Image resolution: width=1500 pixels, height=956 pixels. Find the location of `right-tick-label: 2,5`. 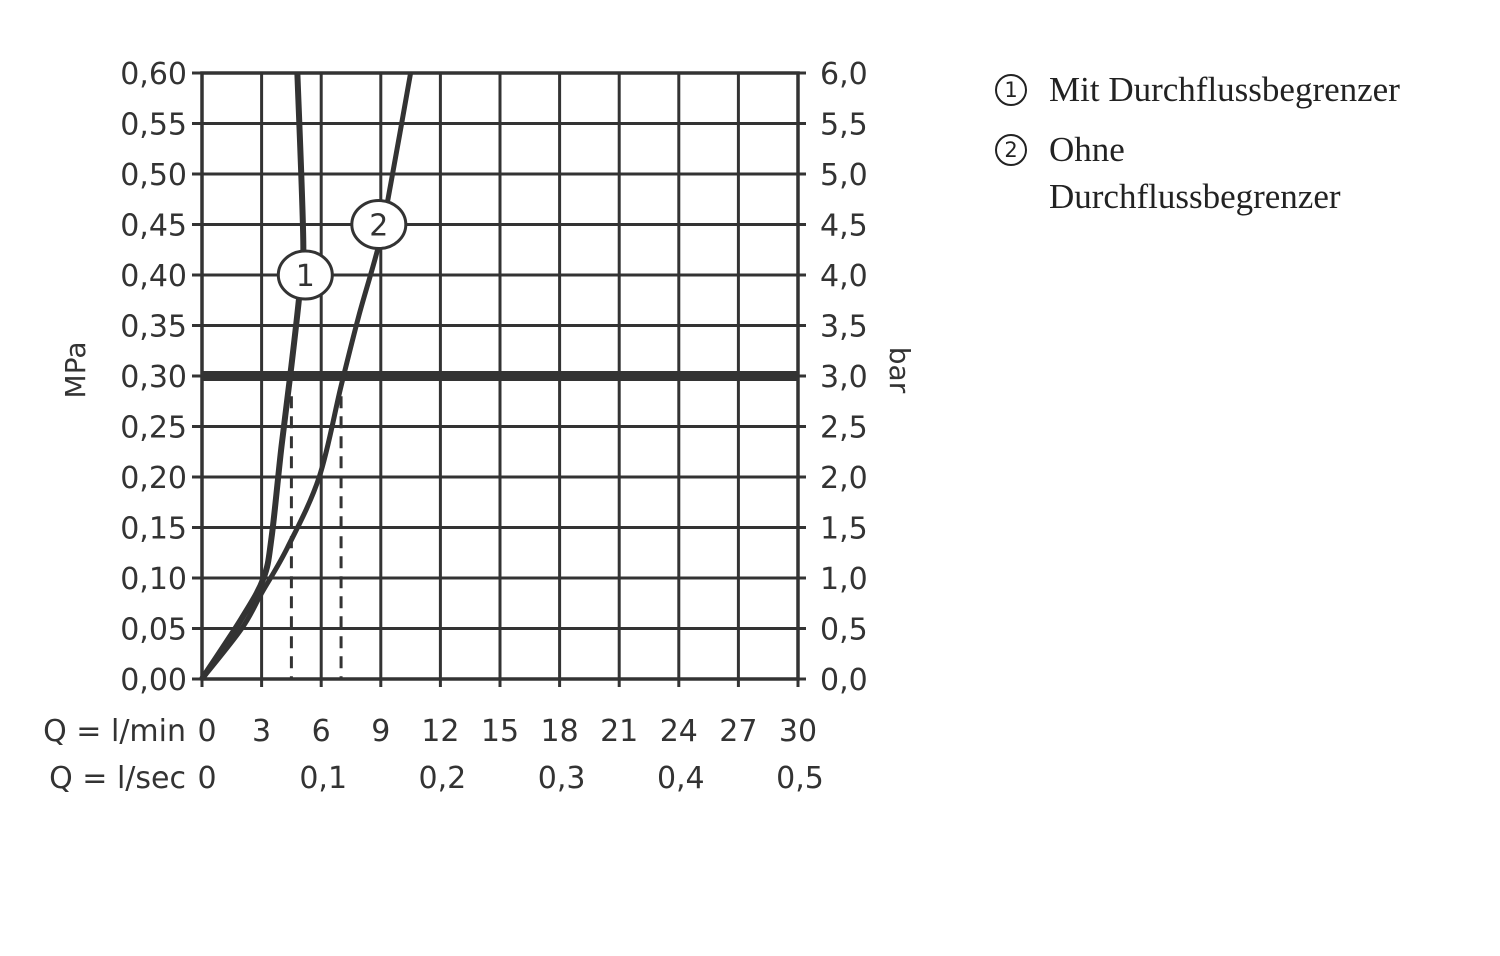

right-tick-label: 2,5 is located at coordinates (844, 428).